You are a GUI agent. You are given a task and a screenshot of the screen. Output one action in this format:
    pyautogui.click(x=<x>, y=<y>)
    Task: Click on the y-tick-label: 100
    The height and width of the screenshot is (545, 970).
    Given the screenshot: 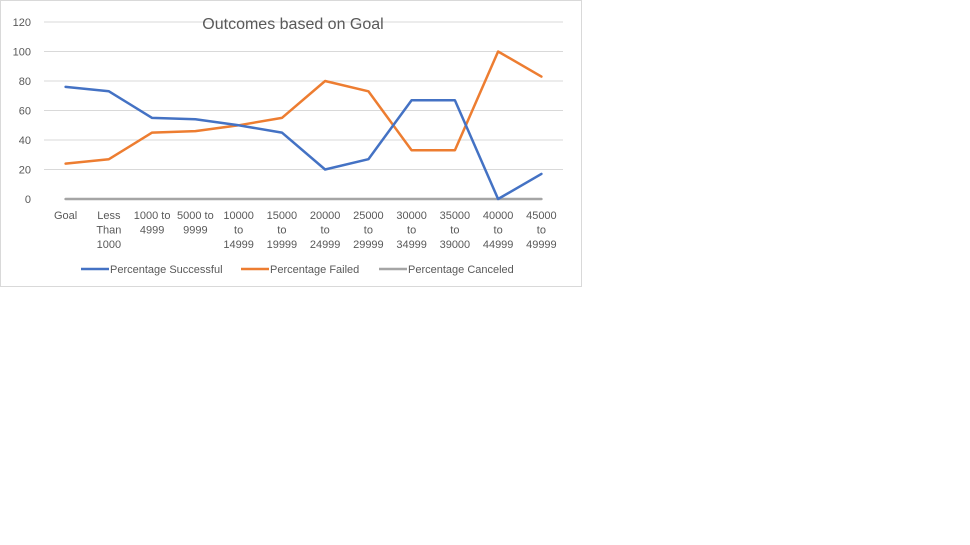 What is the action you would take?
    pyautogui.click(x=22, y=53)
    